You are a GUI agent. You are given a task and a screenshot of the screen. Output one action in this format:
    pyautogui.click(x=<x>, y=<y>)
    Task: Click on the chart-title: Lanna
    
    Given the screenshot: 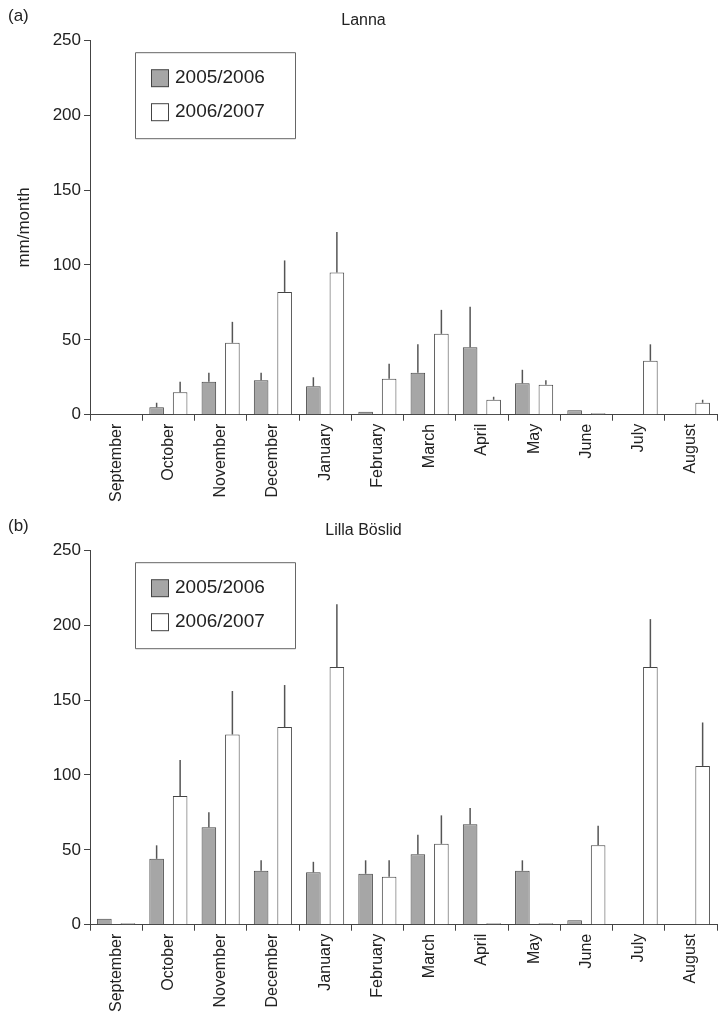 What is the action you would take?
    pyautogui.click(x=363, y=20)
    